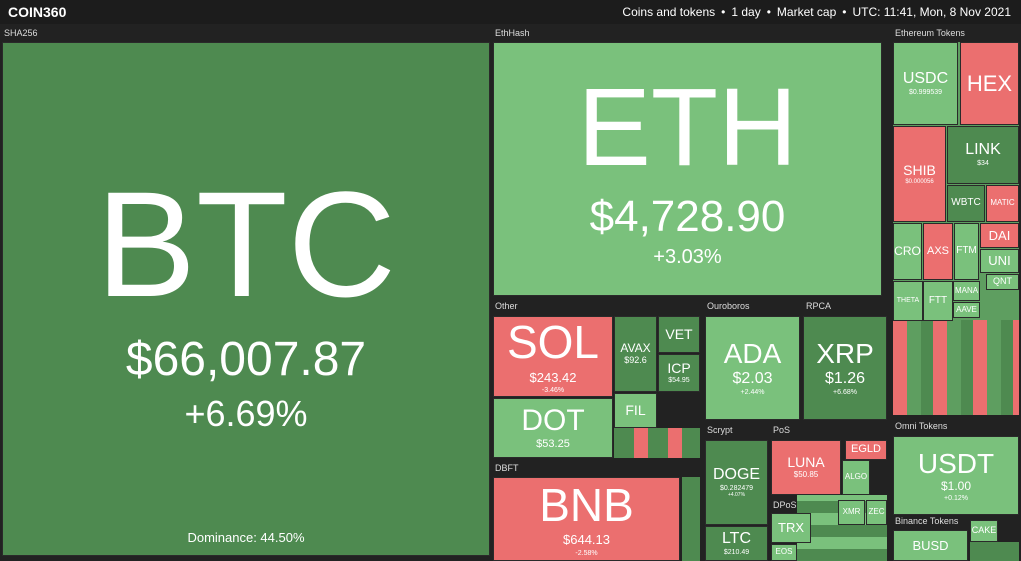 This screenshot has height=561, width=1021. What do you see at coordinates (785, 505) in the screenshot?
I see `group-label: DPoS` at bounding box center [785, 505].